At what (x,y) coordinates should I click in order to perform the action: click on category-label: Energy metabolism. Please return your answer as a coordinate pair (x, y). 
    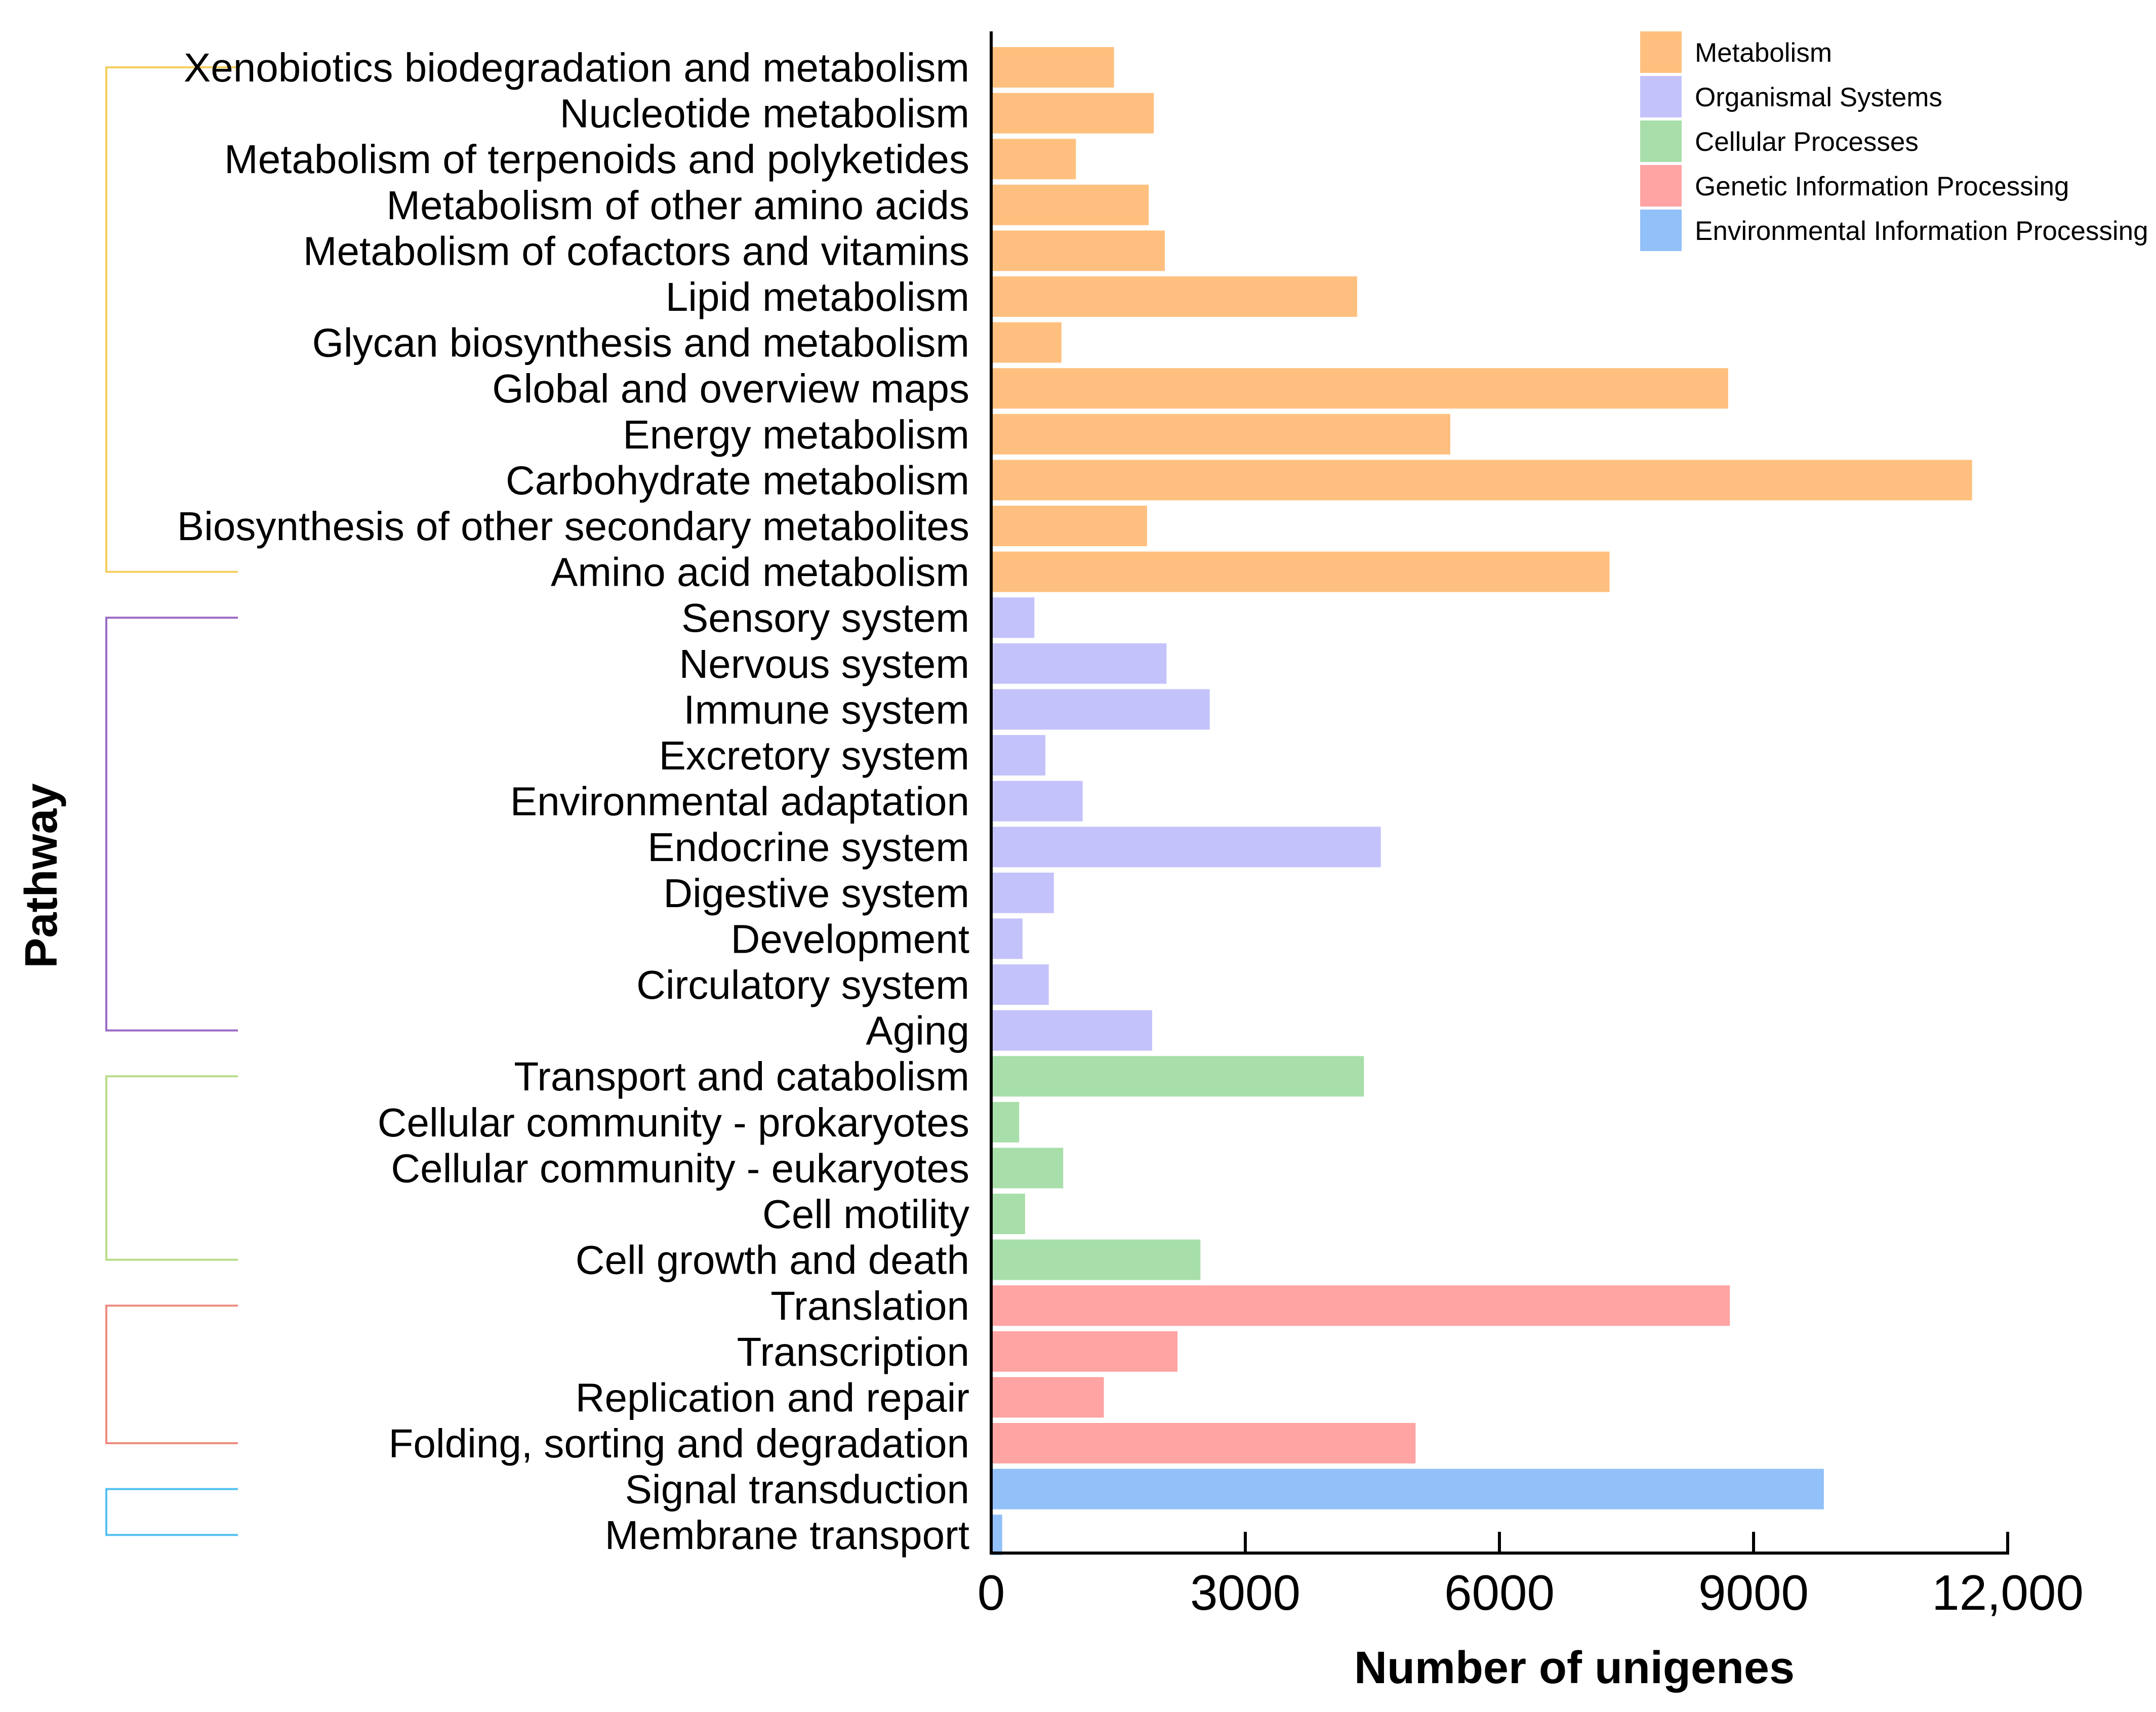
    Looking at the image, I should click on (796, 434).